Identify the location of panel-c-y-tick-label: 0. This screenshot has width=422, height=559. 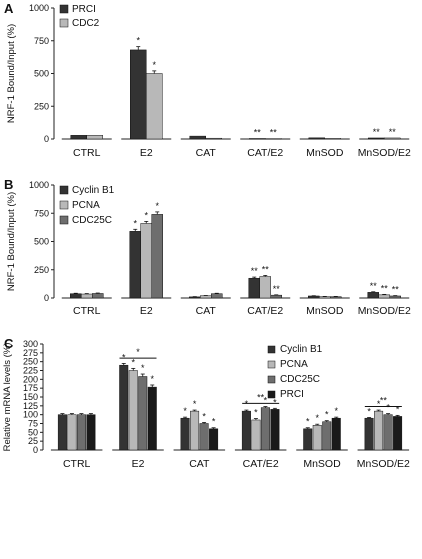
(35, 450).